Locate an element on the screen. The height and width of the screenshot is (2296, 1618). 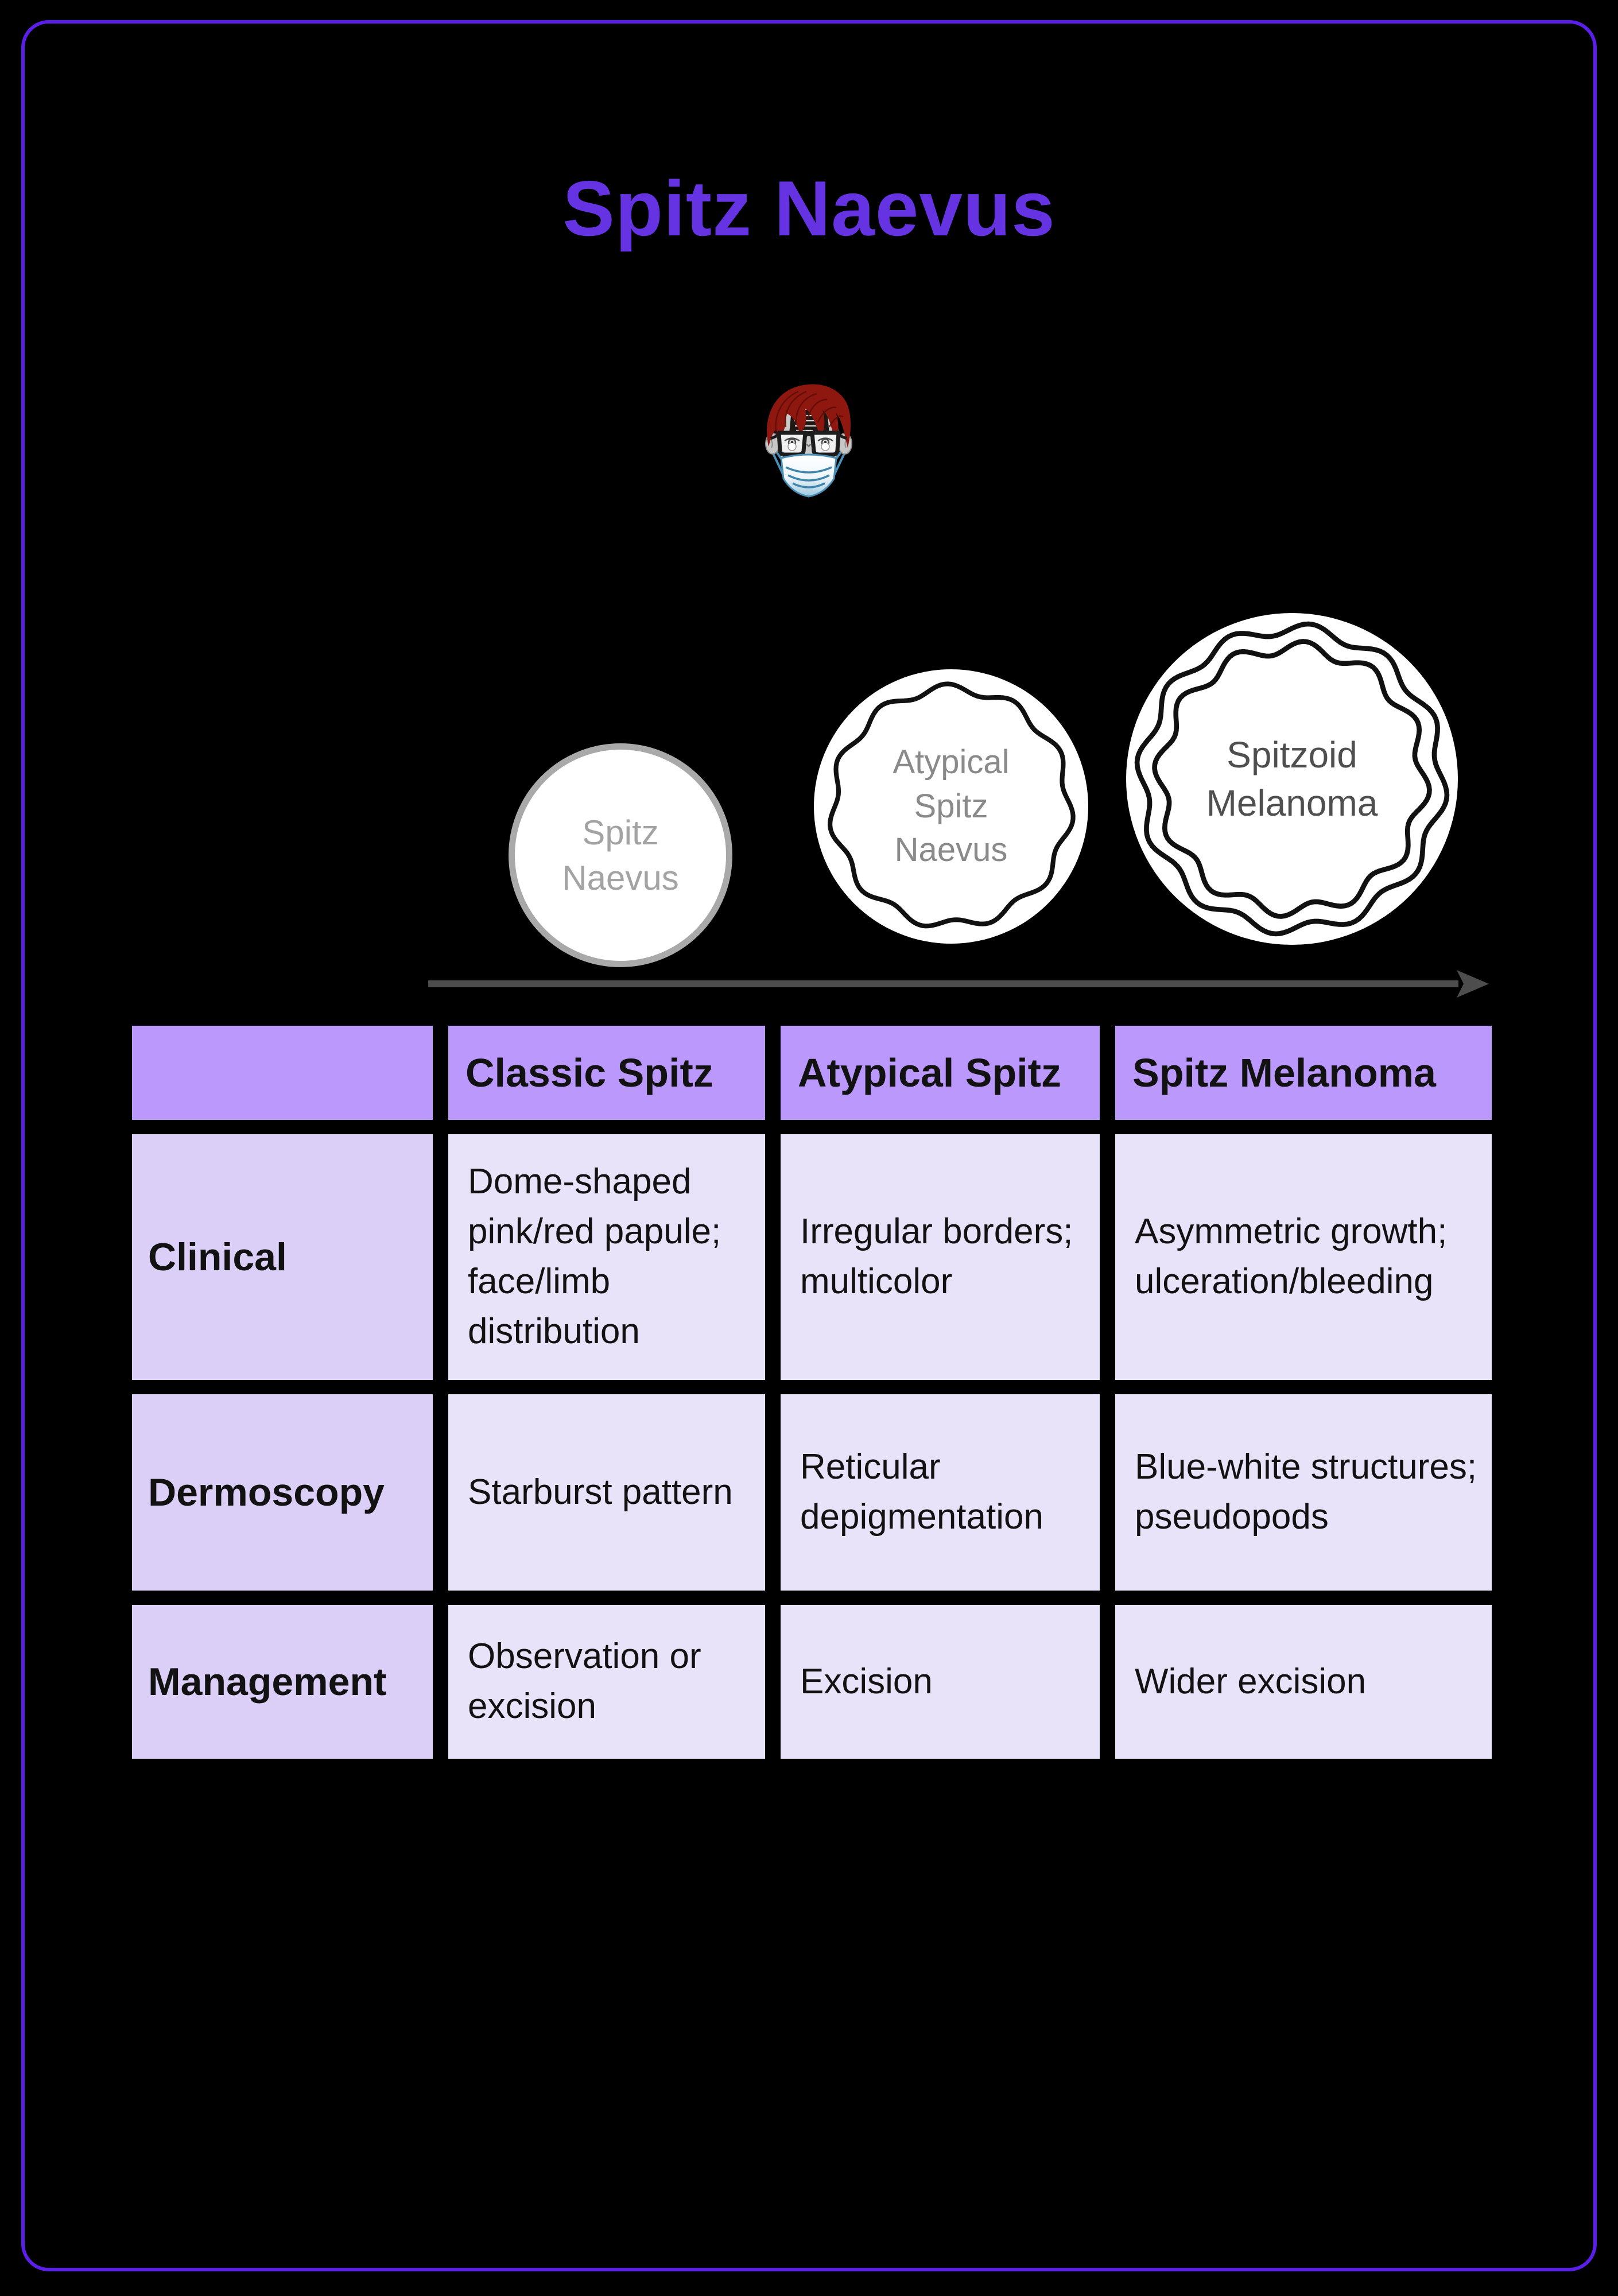
table-cell-management-classic: Observation or excision is located at coordinates (606, 1682).